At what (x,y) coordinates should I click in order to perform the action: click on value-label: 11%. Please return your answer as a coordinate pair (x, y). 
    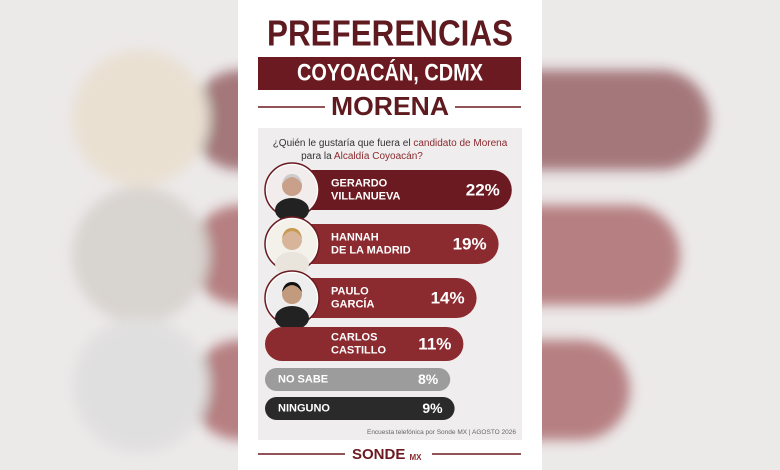
    Looking at the image, I should click on (434, 343).